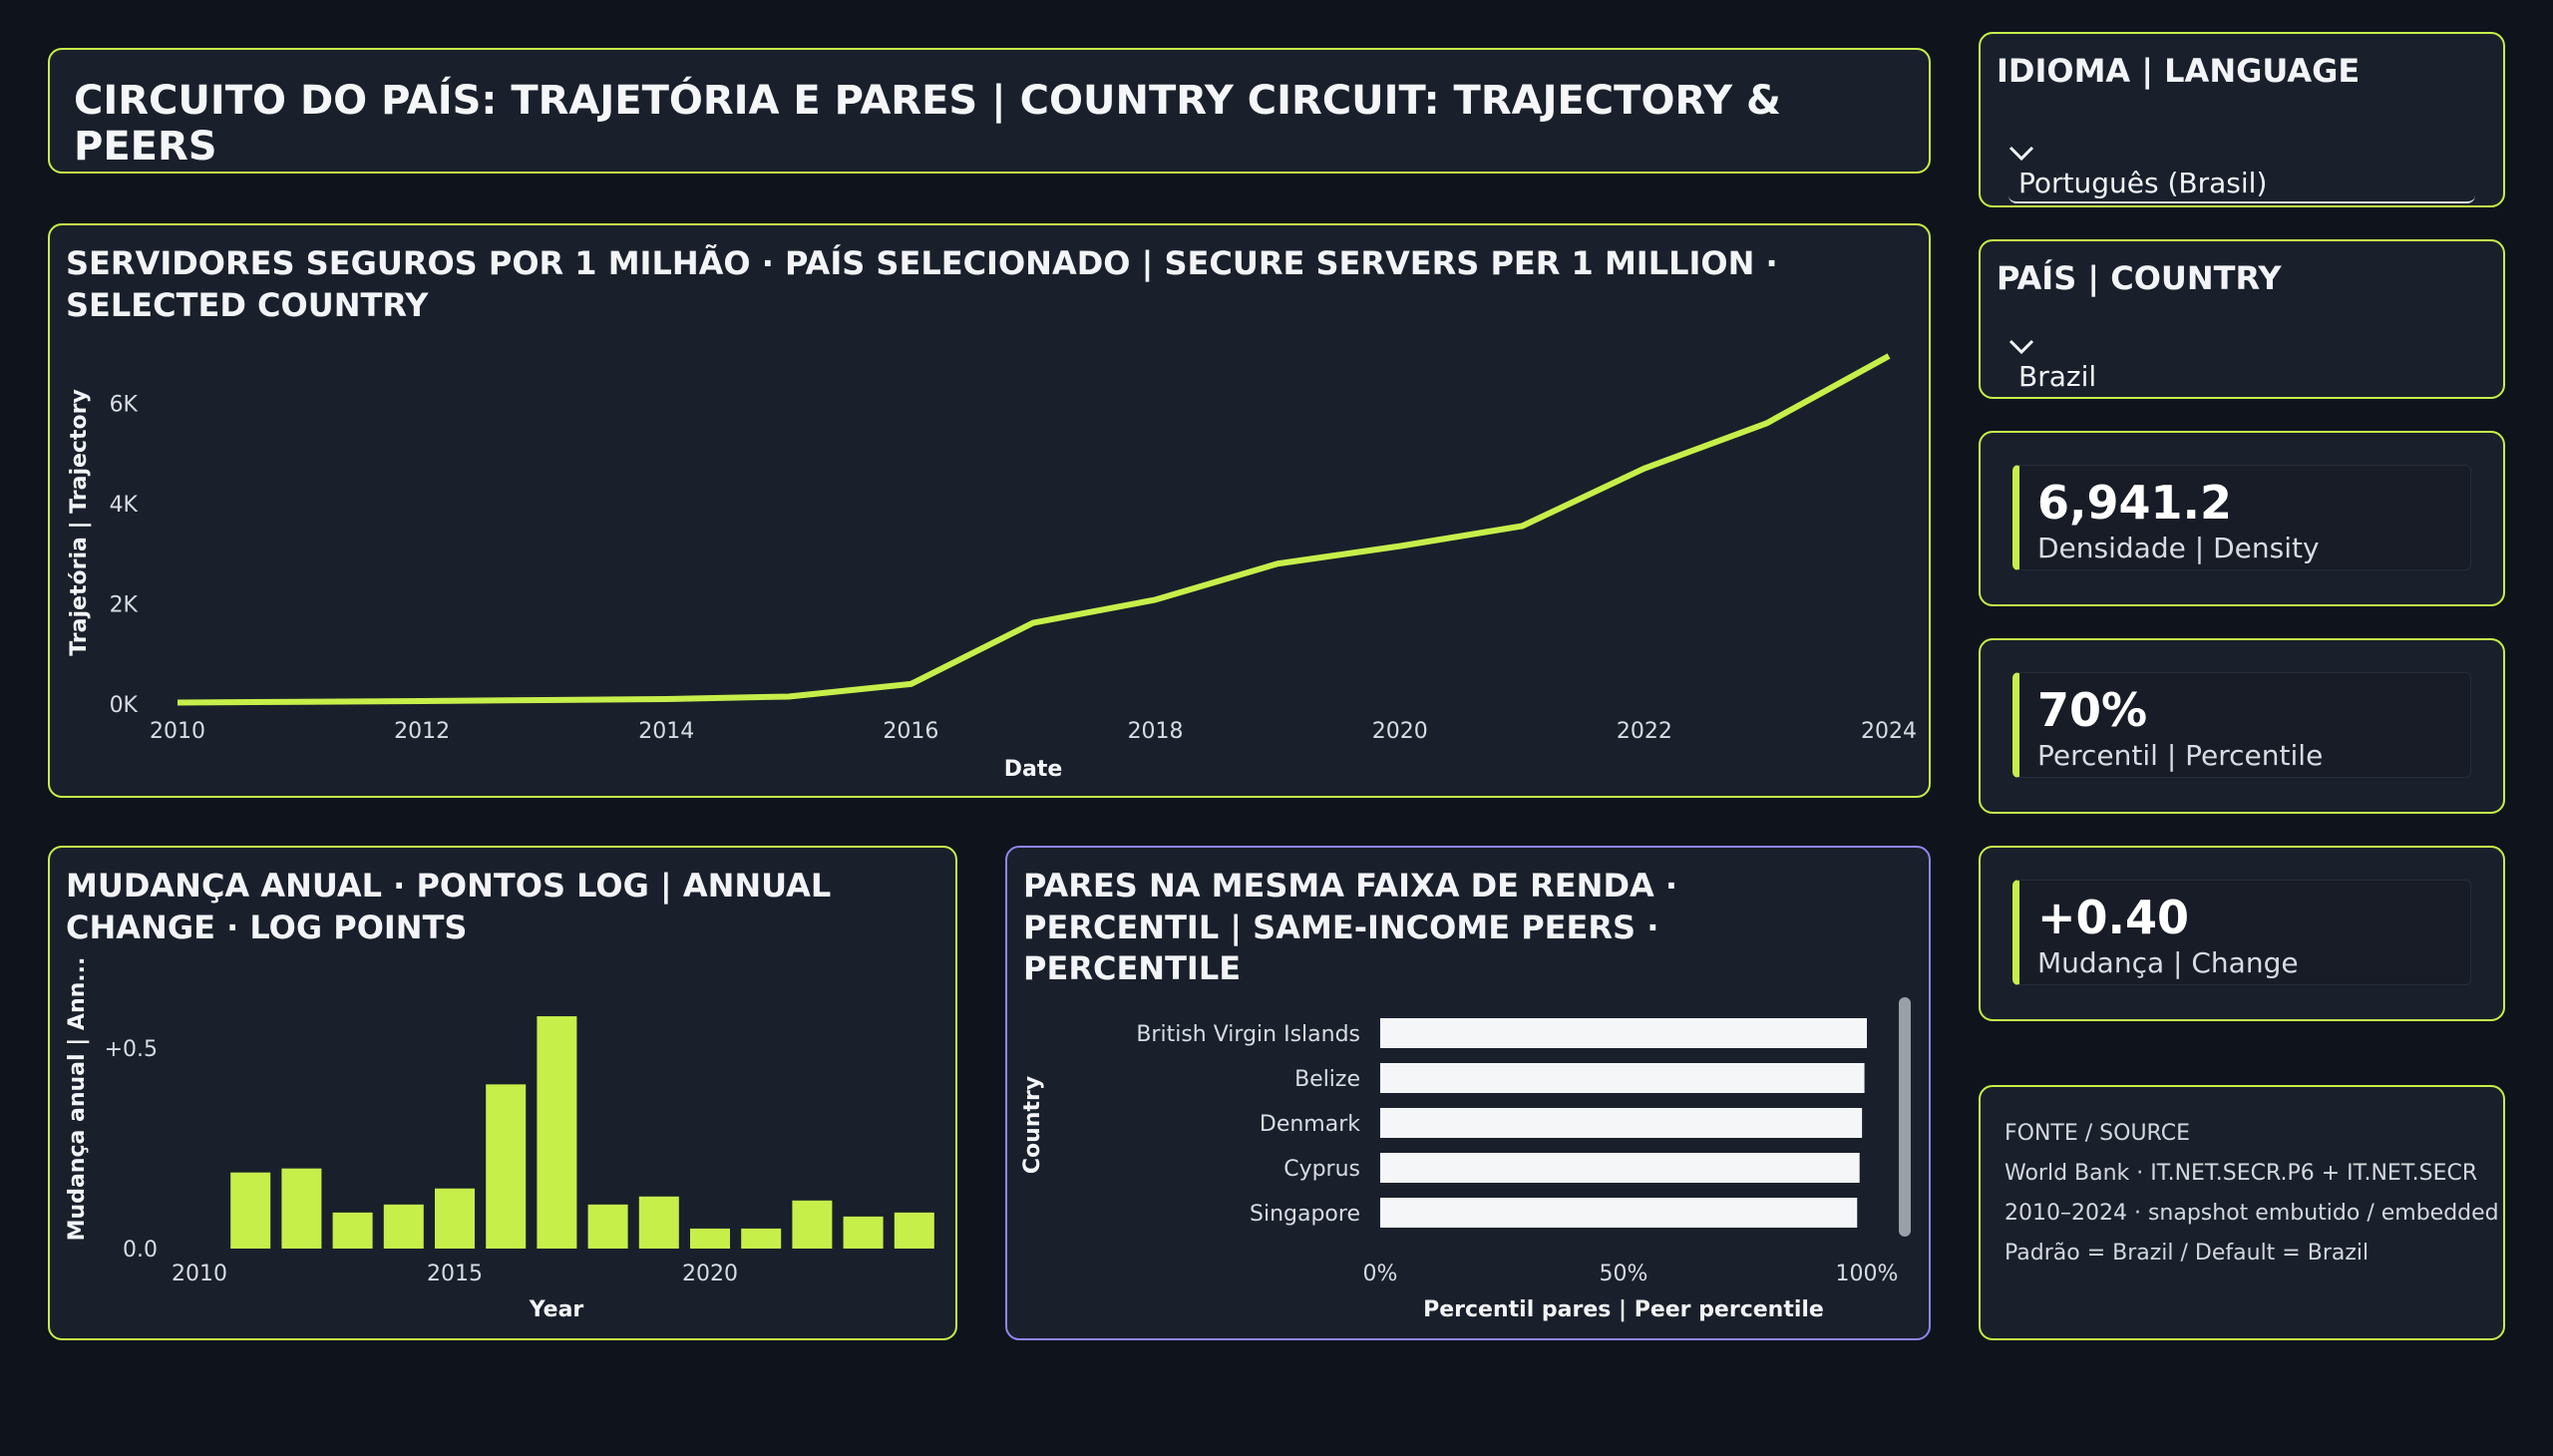 The image size is (2553, 1456). Describe the element at coordinates (1305, 1214) in the screenshot. I see `peers-category-label: Singapore` at that location.